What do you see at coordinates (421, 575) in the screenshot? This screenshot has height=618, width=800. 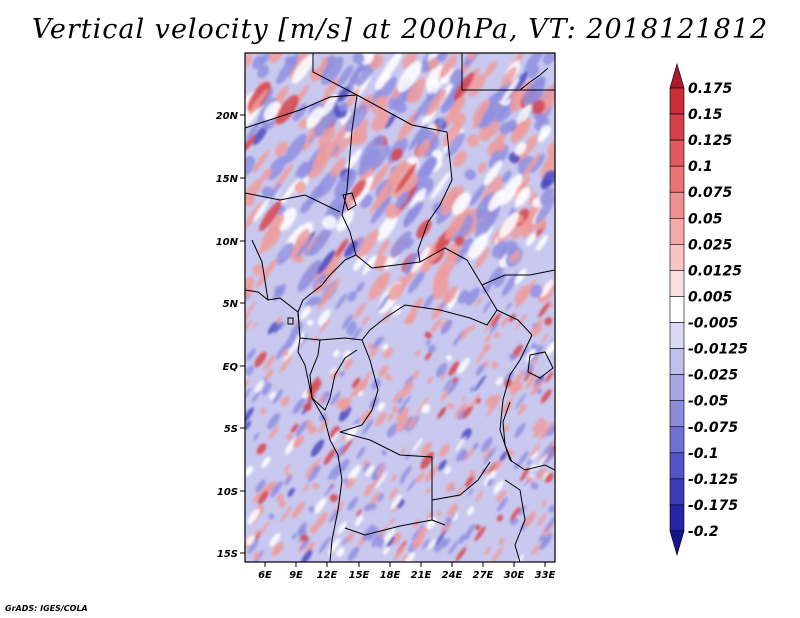 I see `lon-label: 21E` at bounding box center [421, 575].